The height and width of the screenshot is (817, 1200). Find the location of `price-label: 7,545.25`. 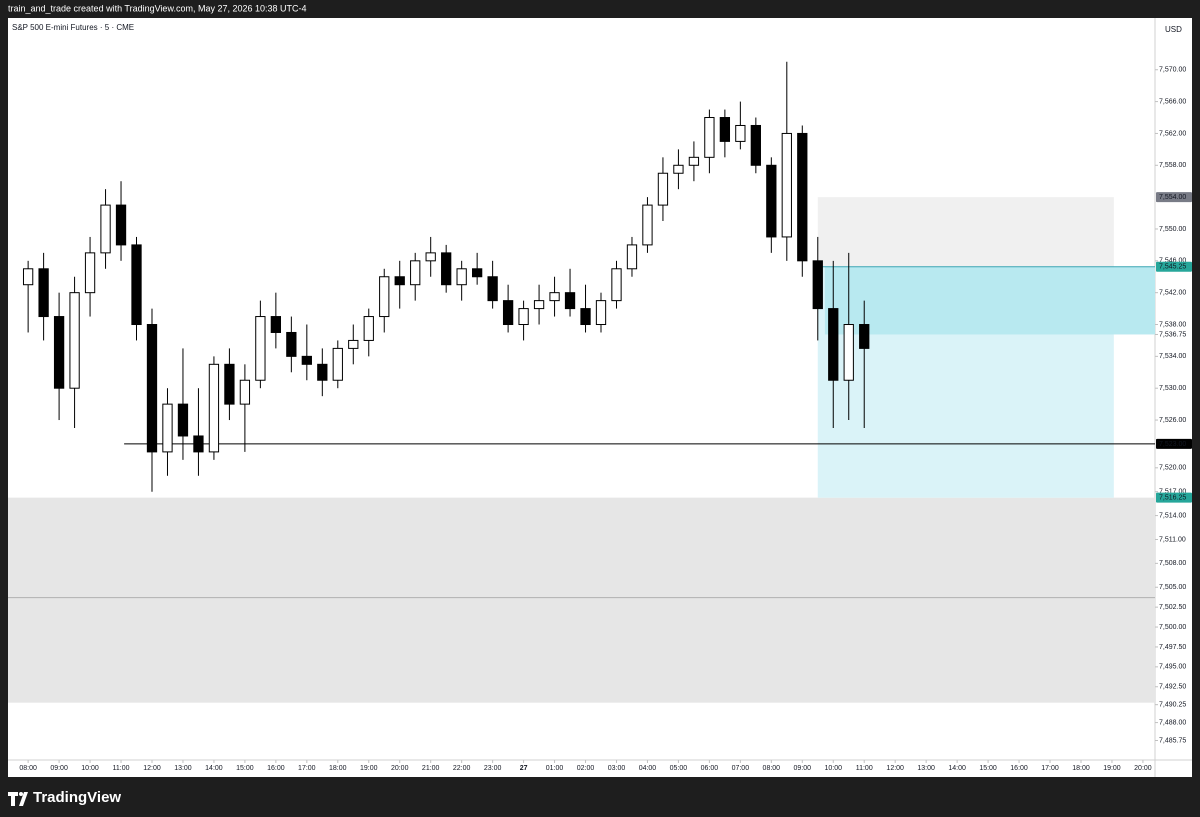

price-label: 7,545.25 is located at coordinates (1172, 267).